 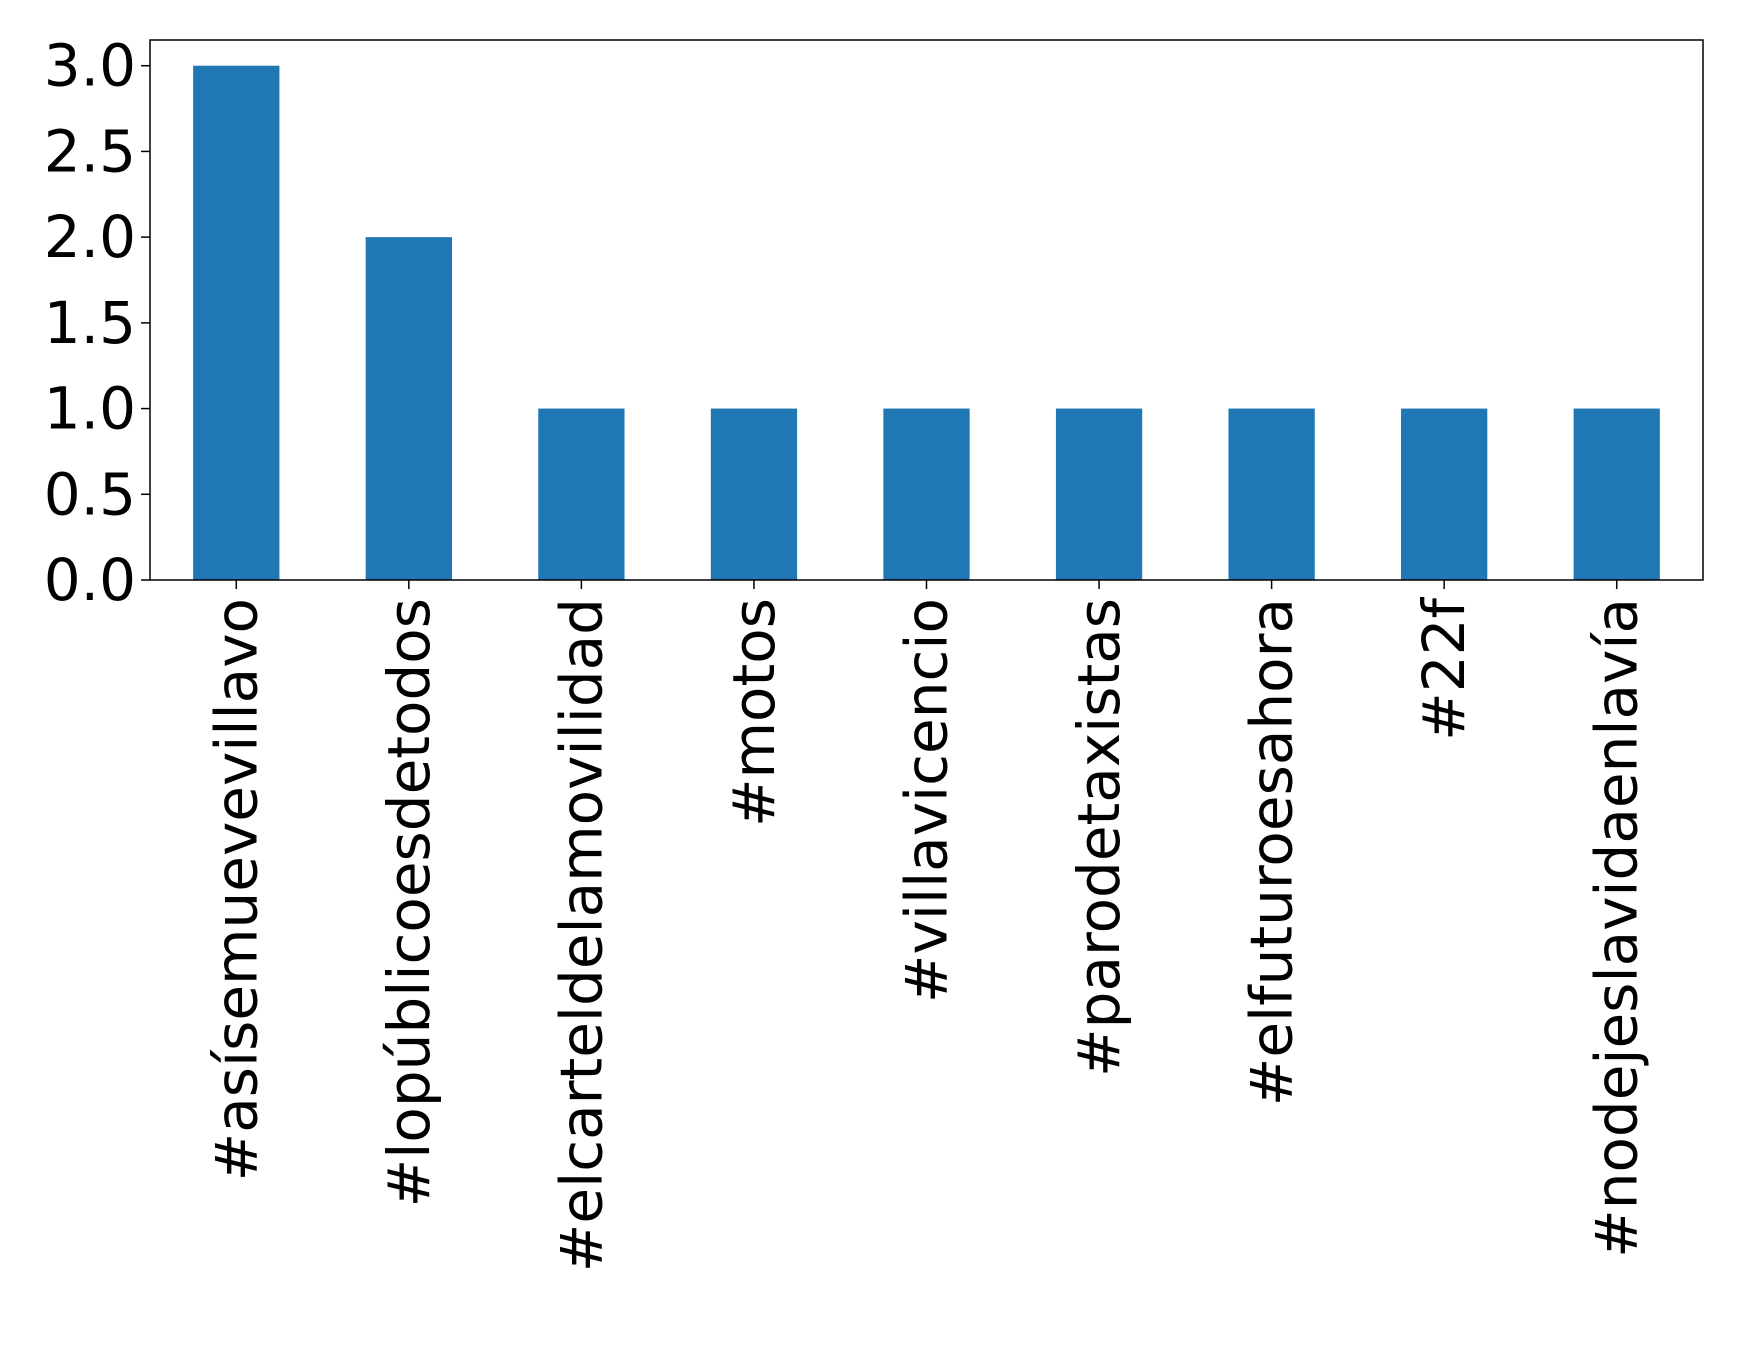 I want to click on x-tick-label-1: #lopúblicoesdetodos, so click(x=409, y=902).